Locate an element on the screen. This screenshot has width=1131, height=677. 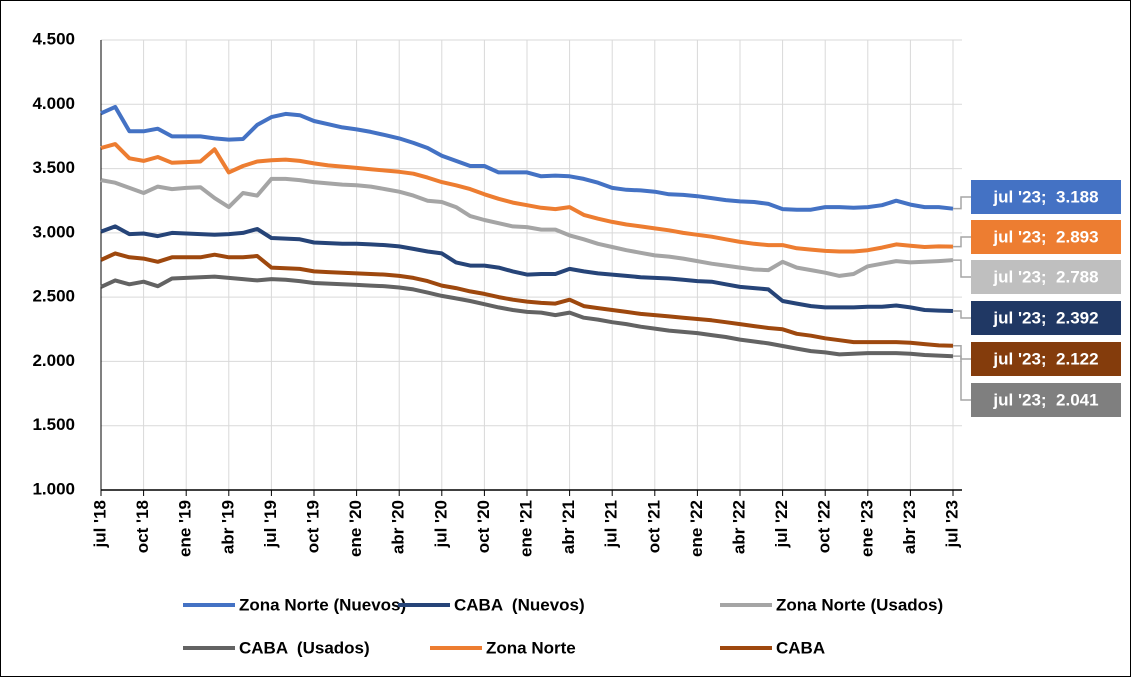
x-tick-label: jul '20 is located at coordinates (440, 524).